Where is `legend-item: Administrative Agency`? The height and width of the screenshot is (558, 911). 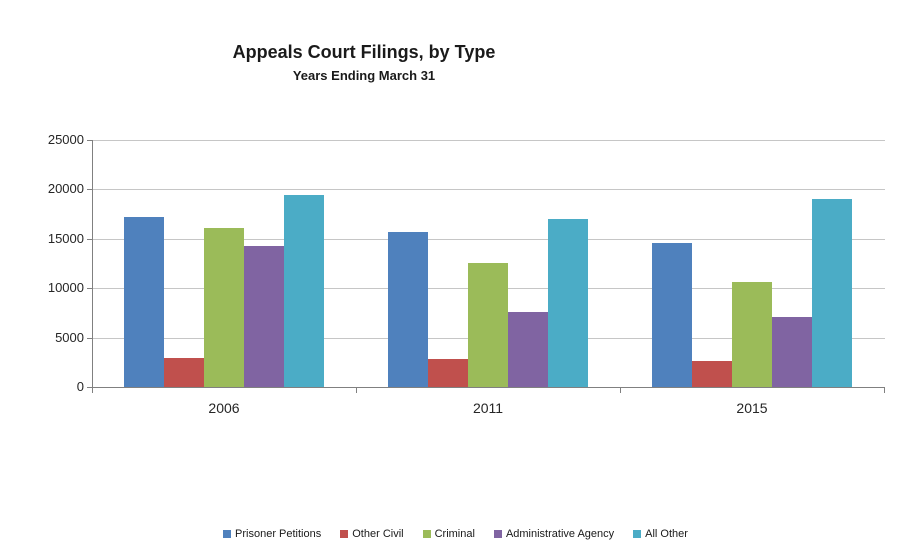
legend-item: Administrative Agency is located at coordinates (554, 534).